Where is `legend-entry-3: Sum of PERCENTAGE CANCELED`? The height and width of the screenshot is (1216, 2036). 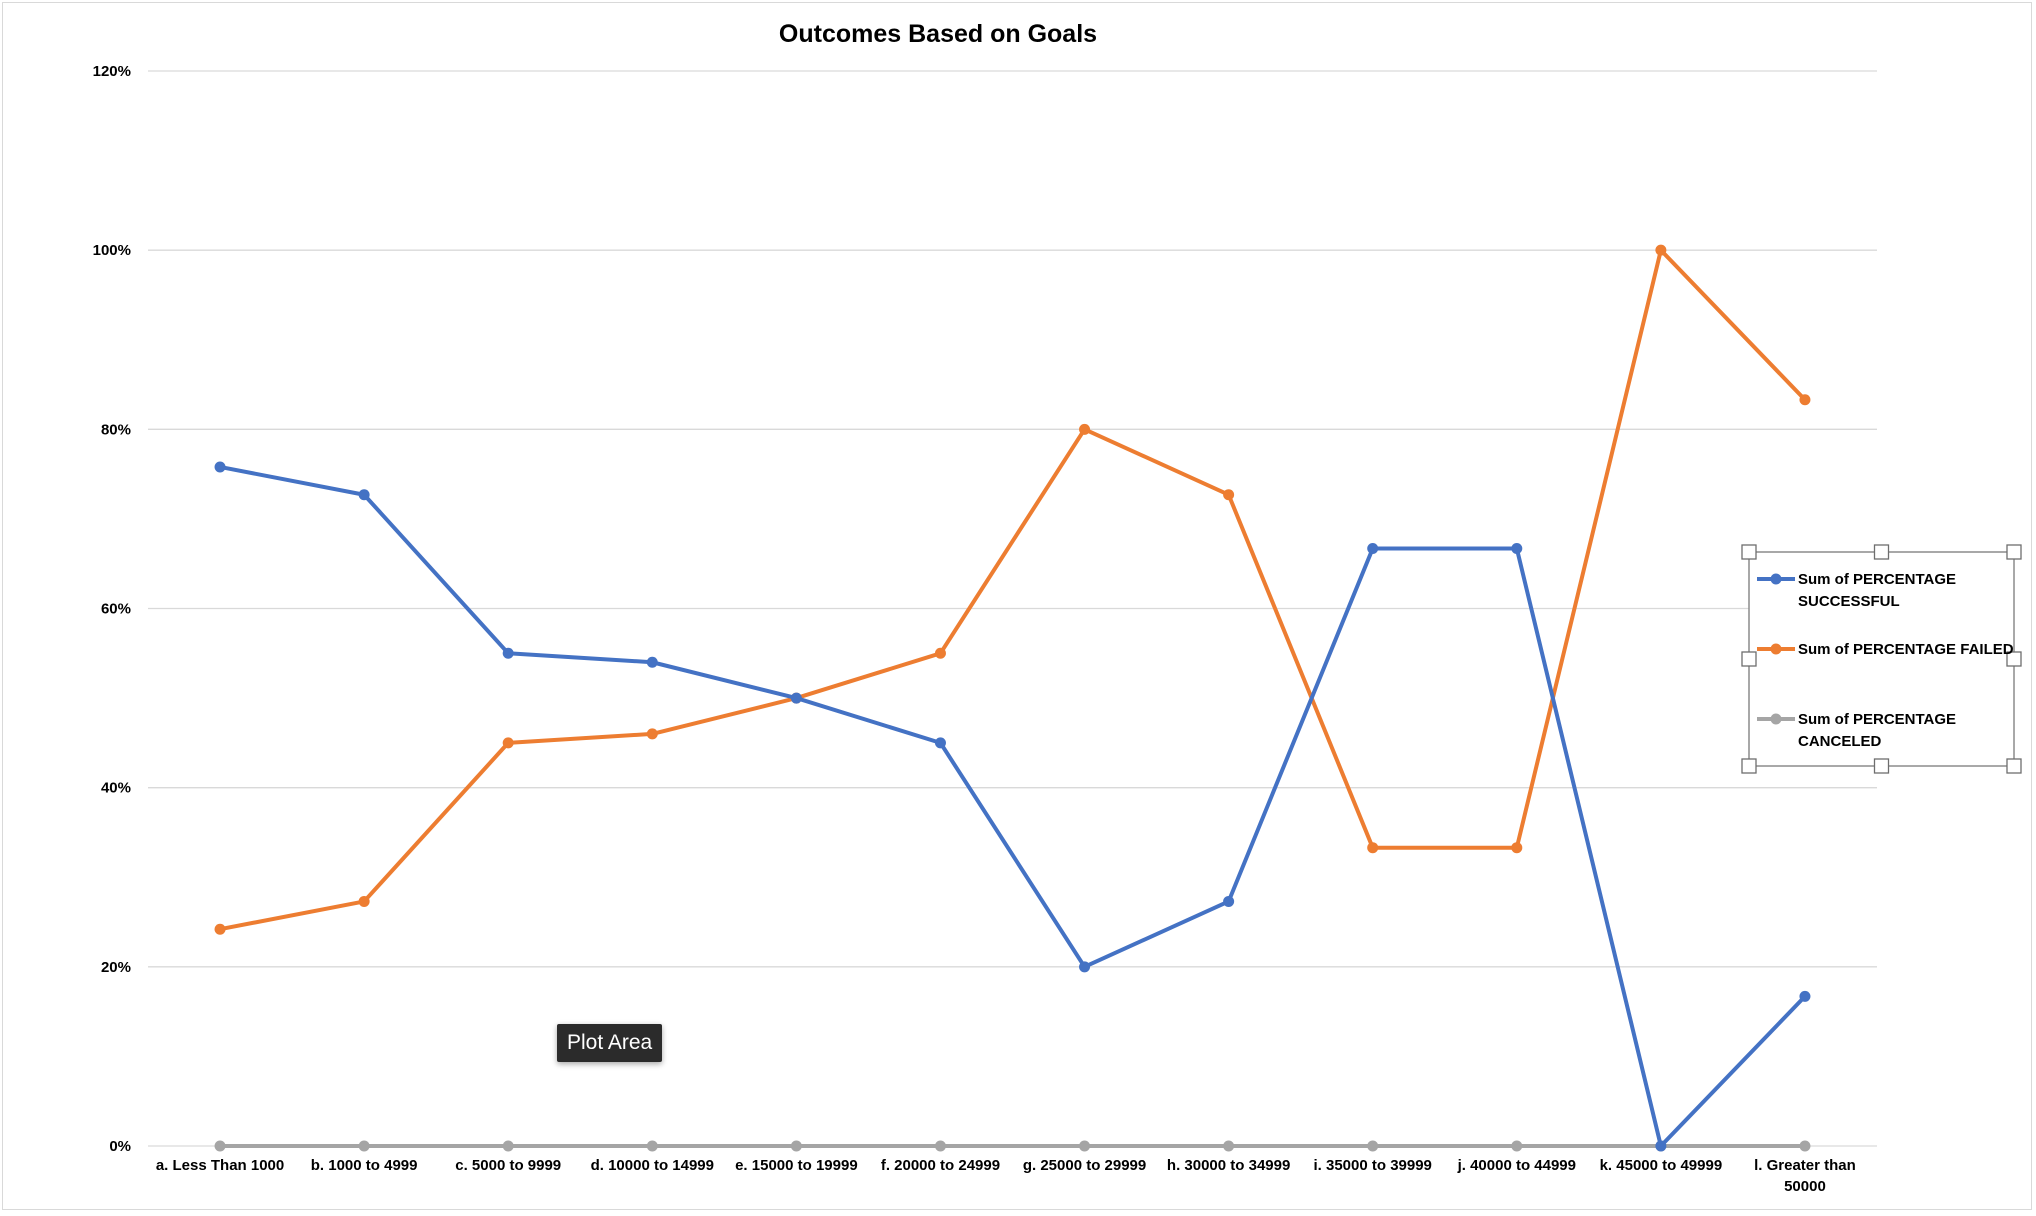 legend-entry-3: Sum of PERCENTAGE CANCELED is located at coordinates (1856, 730).